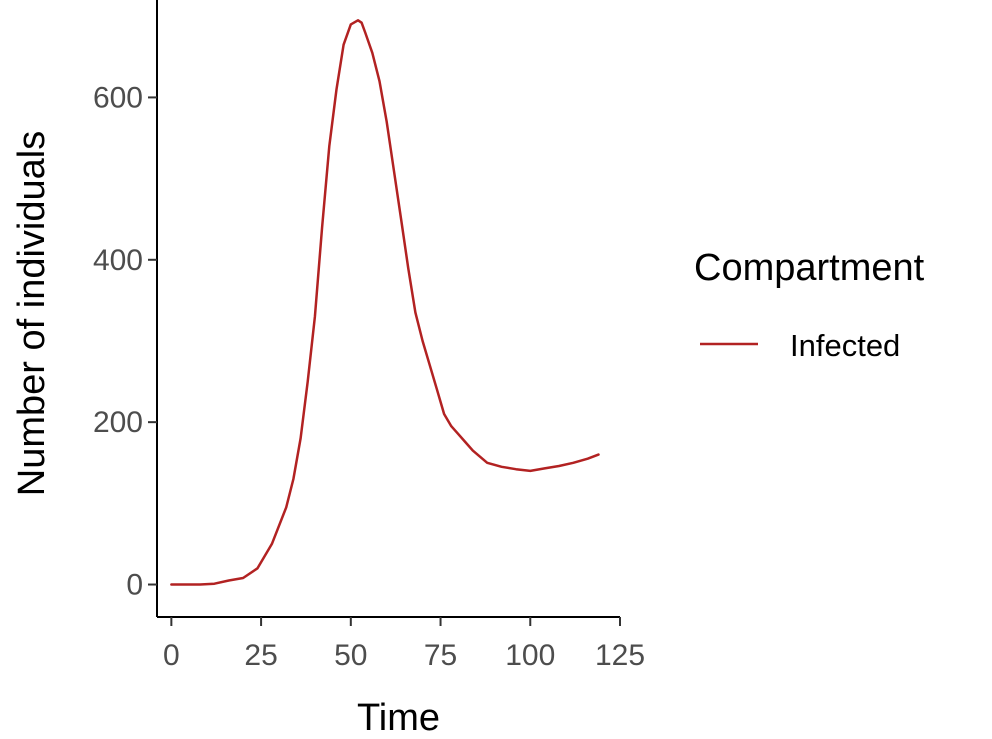 Image resolution: width=992 pixels, height=739 pixels. What do you see at coordinates (404, 644) in the screenshot?
I see `x-ticks: 0 25 50 75 100 125` at bounding box center [404, 644].